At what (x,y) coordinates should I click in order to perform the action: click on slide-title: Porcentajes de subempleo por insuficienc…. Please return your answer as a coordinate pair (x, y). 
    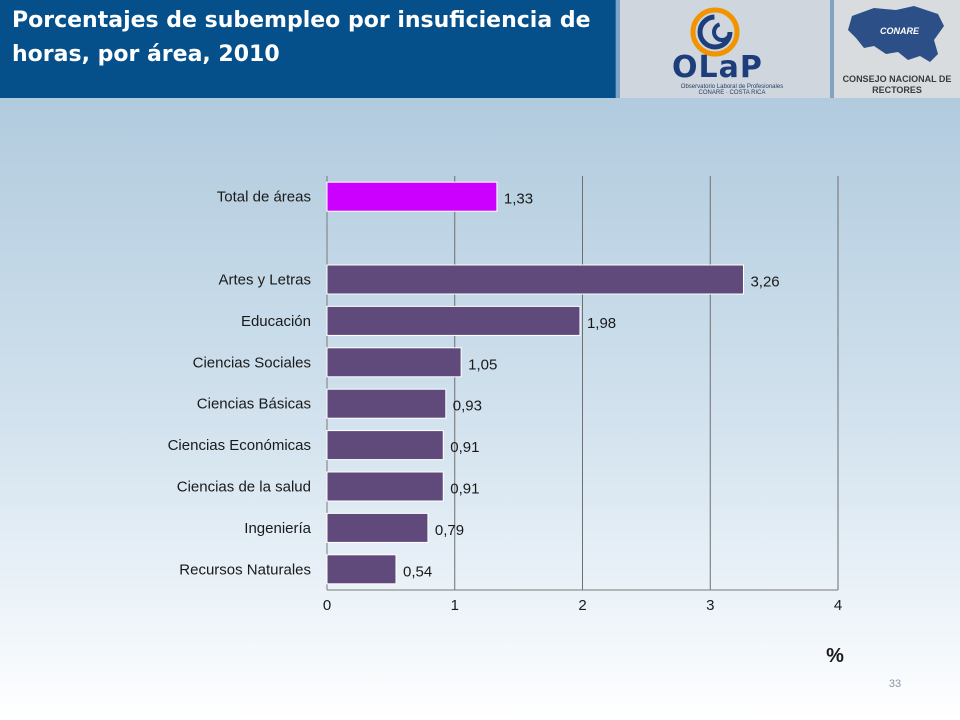
    Looking at the image, I should click on (301, 37).